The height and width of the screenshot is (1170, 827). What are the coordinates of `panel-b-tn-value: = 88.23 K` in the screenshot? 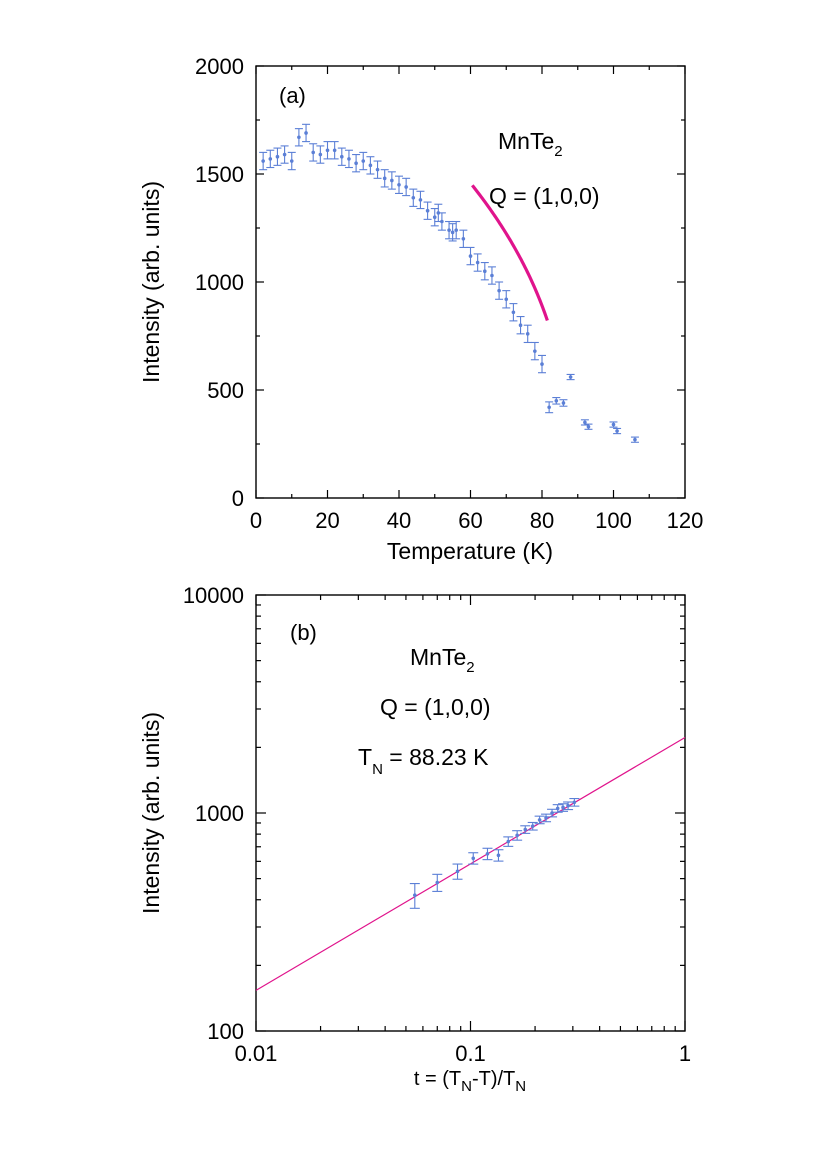 It's located at (436, 757).